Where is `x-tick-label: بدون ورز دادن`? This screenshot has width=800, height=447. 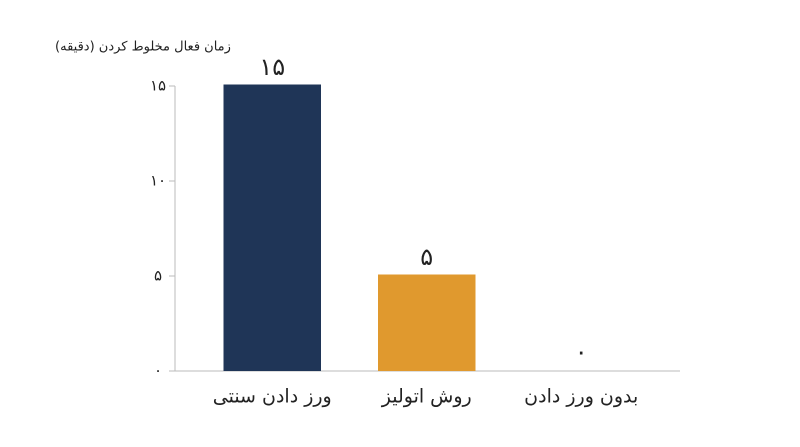 x-tick-label: بدون ورز دادن is located at coordinates (581, 397).